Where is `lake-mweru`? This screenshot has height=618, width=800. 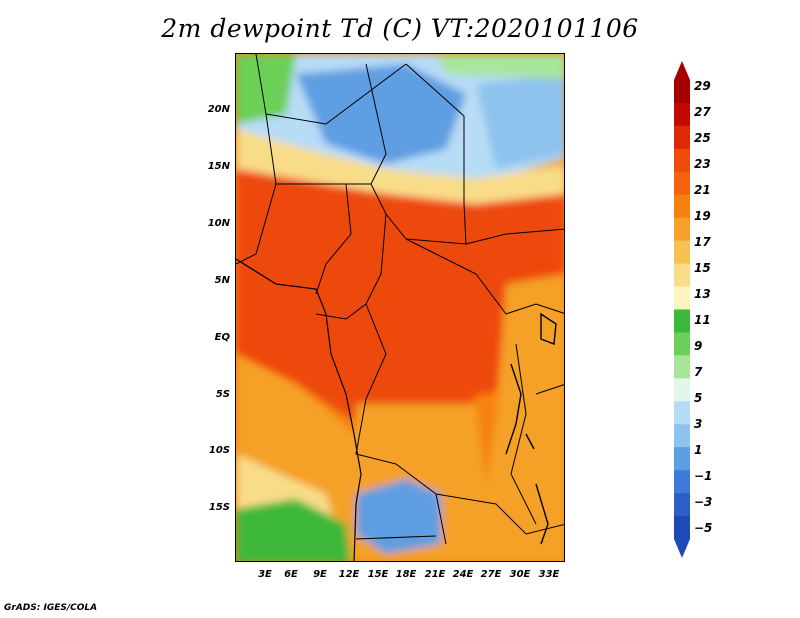 lake-mweru is located at coordinates (530, 441).